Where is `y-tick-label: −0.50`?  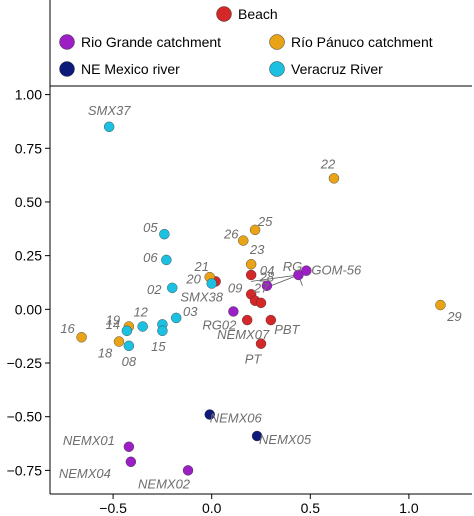 y-tick-label: −0.50 is located at coordinates (25, 417).